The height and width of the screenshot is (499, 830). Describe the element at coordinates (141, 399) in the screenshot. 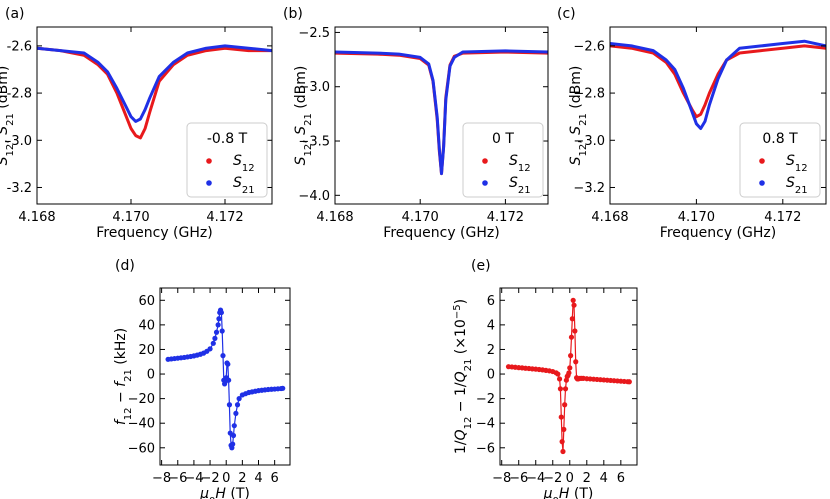

I see `y-tick-label: −20` at that location.